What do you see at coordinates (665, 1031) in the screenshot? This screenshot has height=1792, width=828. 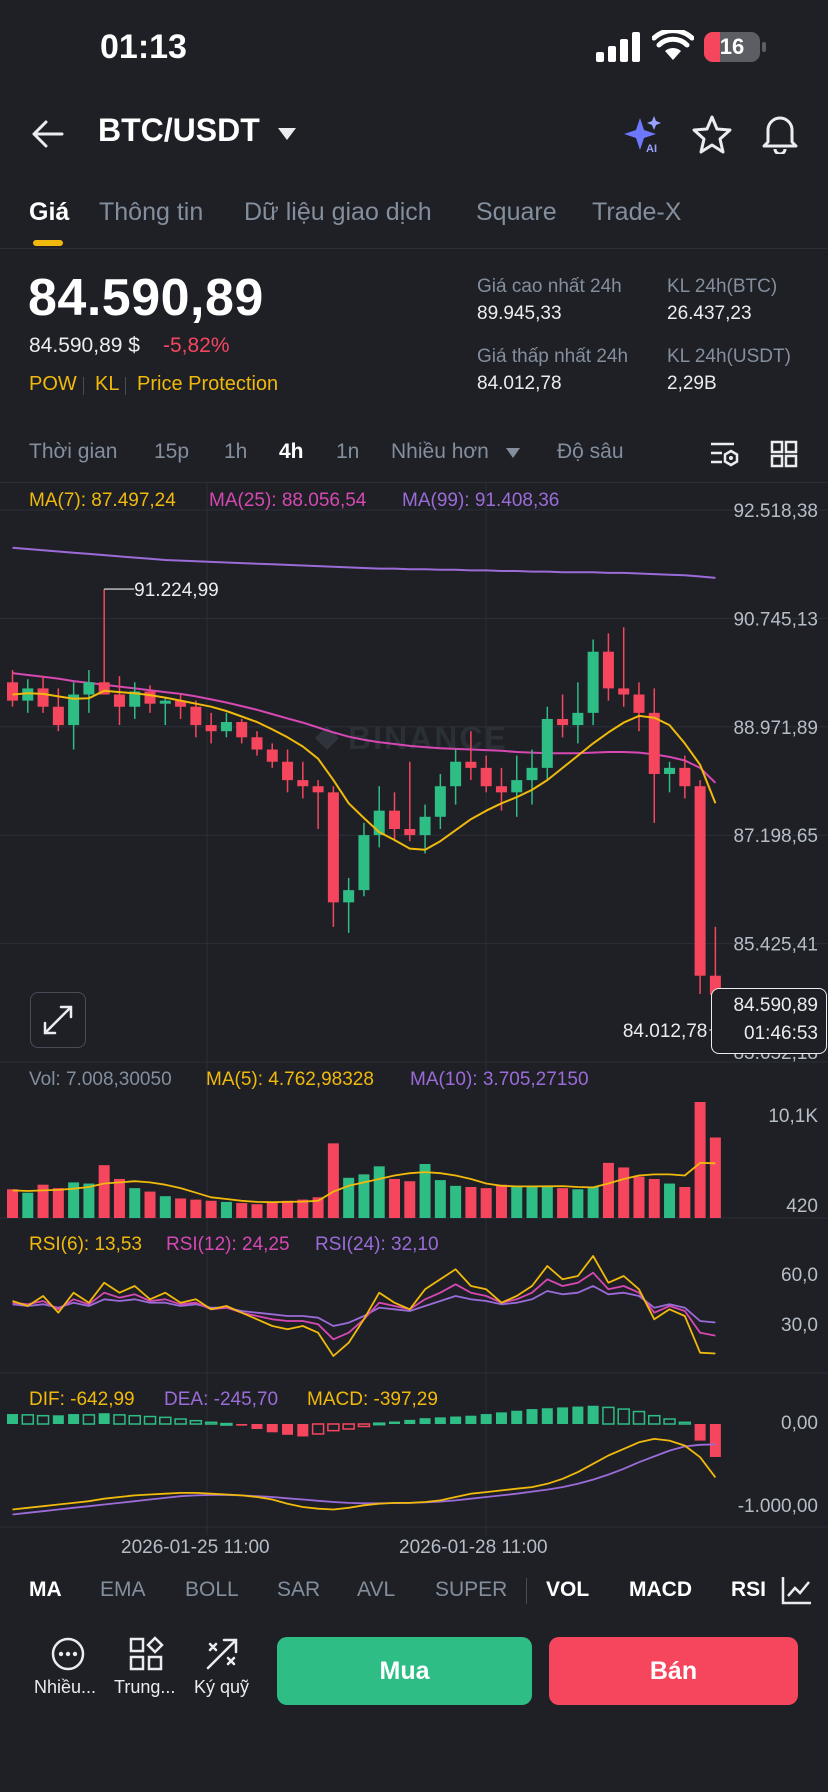 I see `low-price-label: 84.012,78` at bounding box center [665, 1031].